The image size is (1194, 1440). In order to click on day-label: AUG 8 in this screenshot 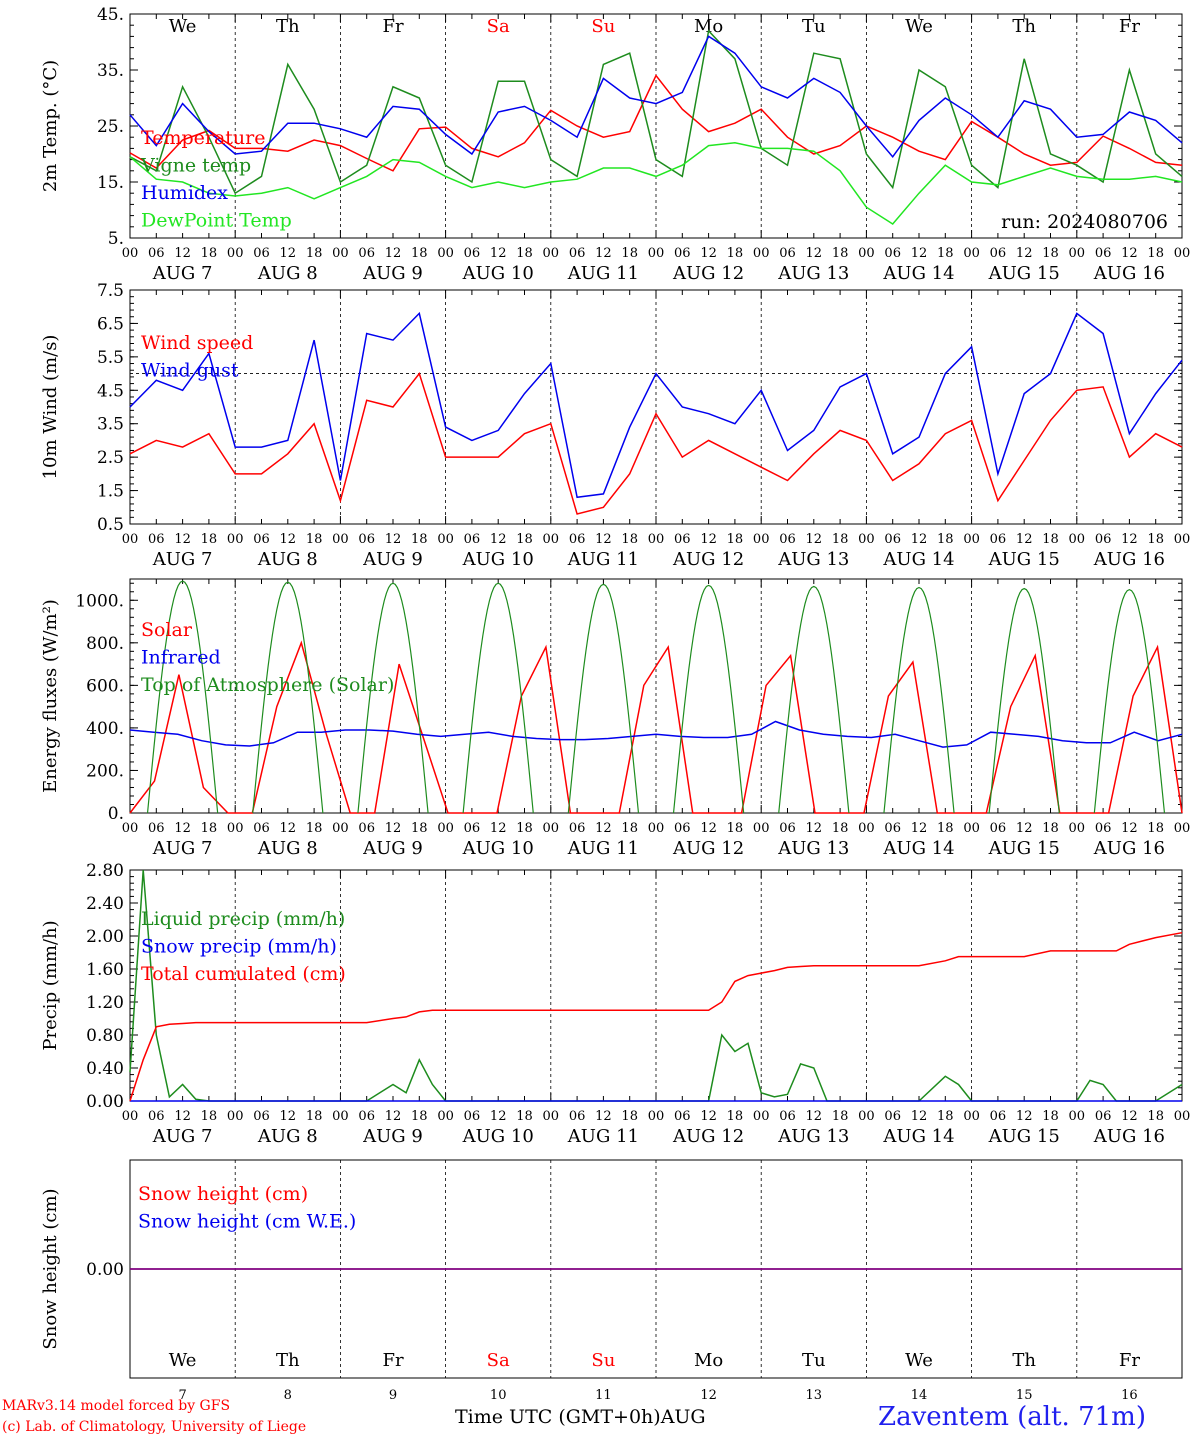, I will do `click(287, 559)`.